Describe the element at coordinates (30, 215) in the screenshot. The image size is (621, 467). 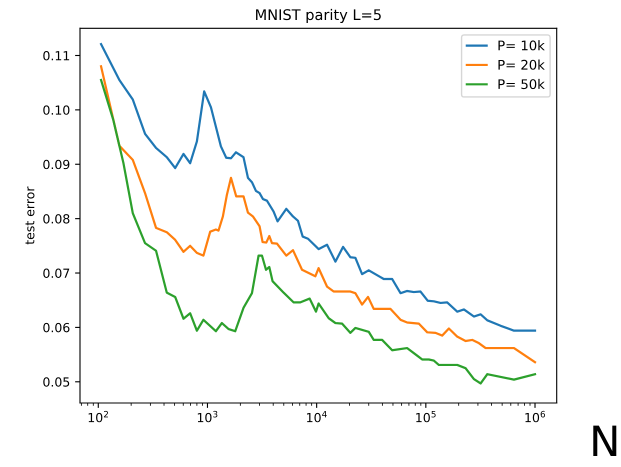
I see `y-axis-title: test error` at that location.